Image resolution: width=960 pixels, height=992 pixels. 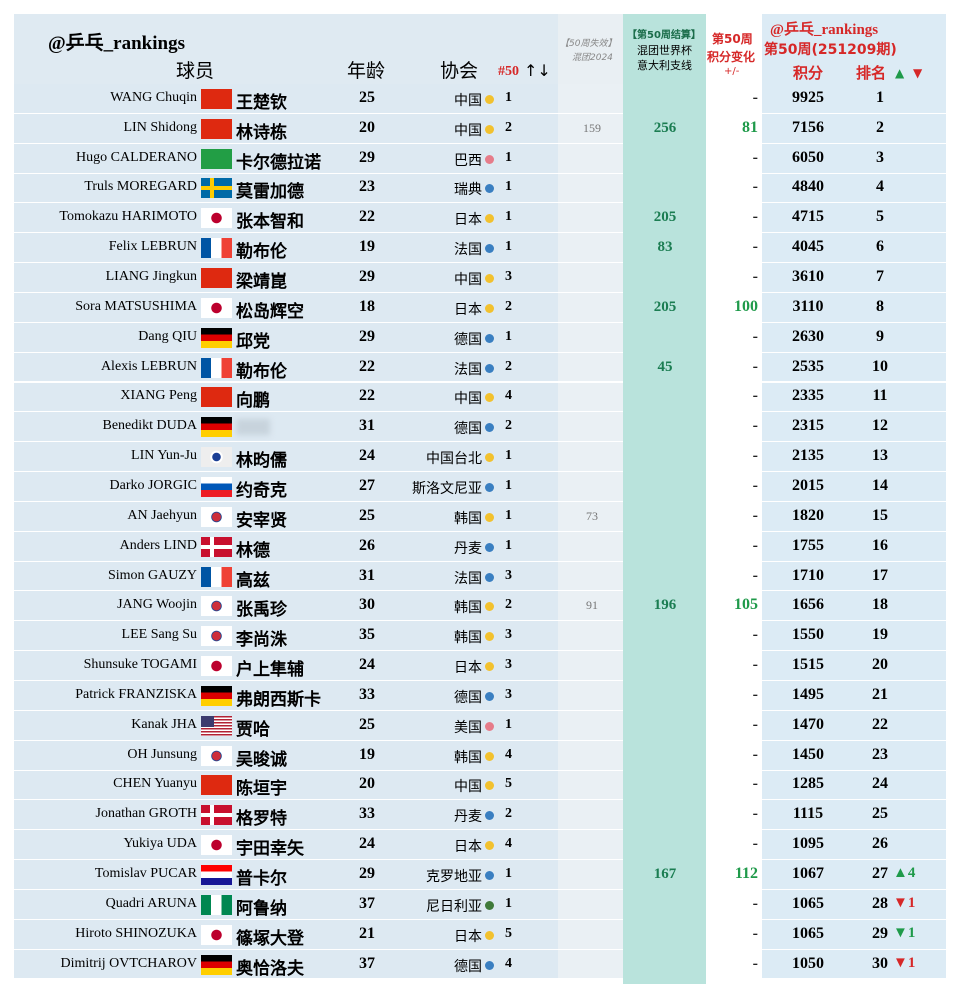 I want to click on association: 德国, so click(x=468, y=697).